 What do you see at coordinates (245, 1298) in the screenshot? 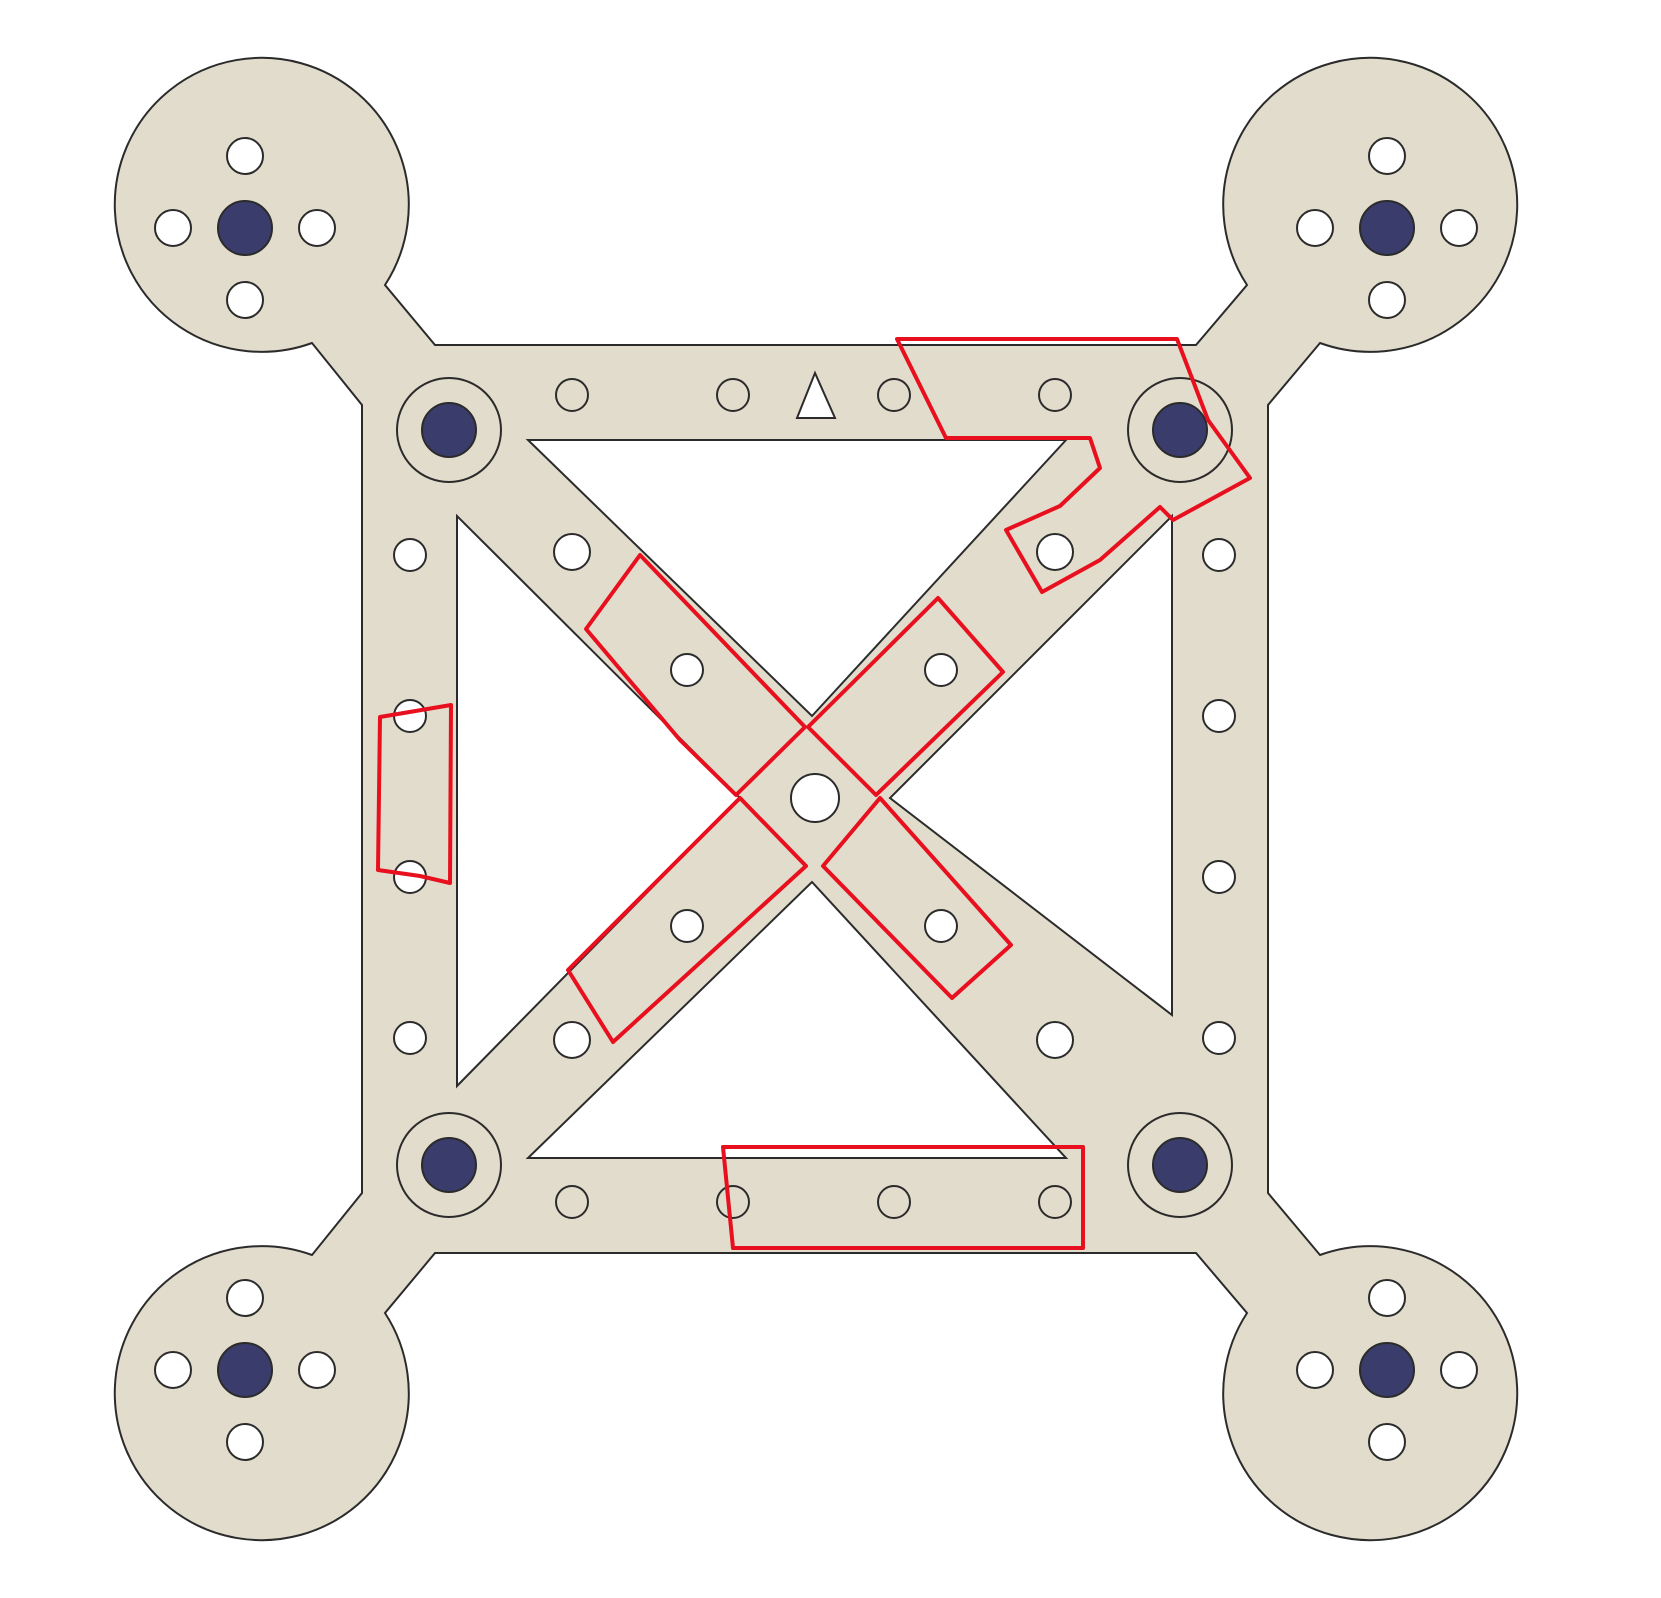
I see `motor-mount-hole-bottom-left-n` at bounding box center [245, 1298].